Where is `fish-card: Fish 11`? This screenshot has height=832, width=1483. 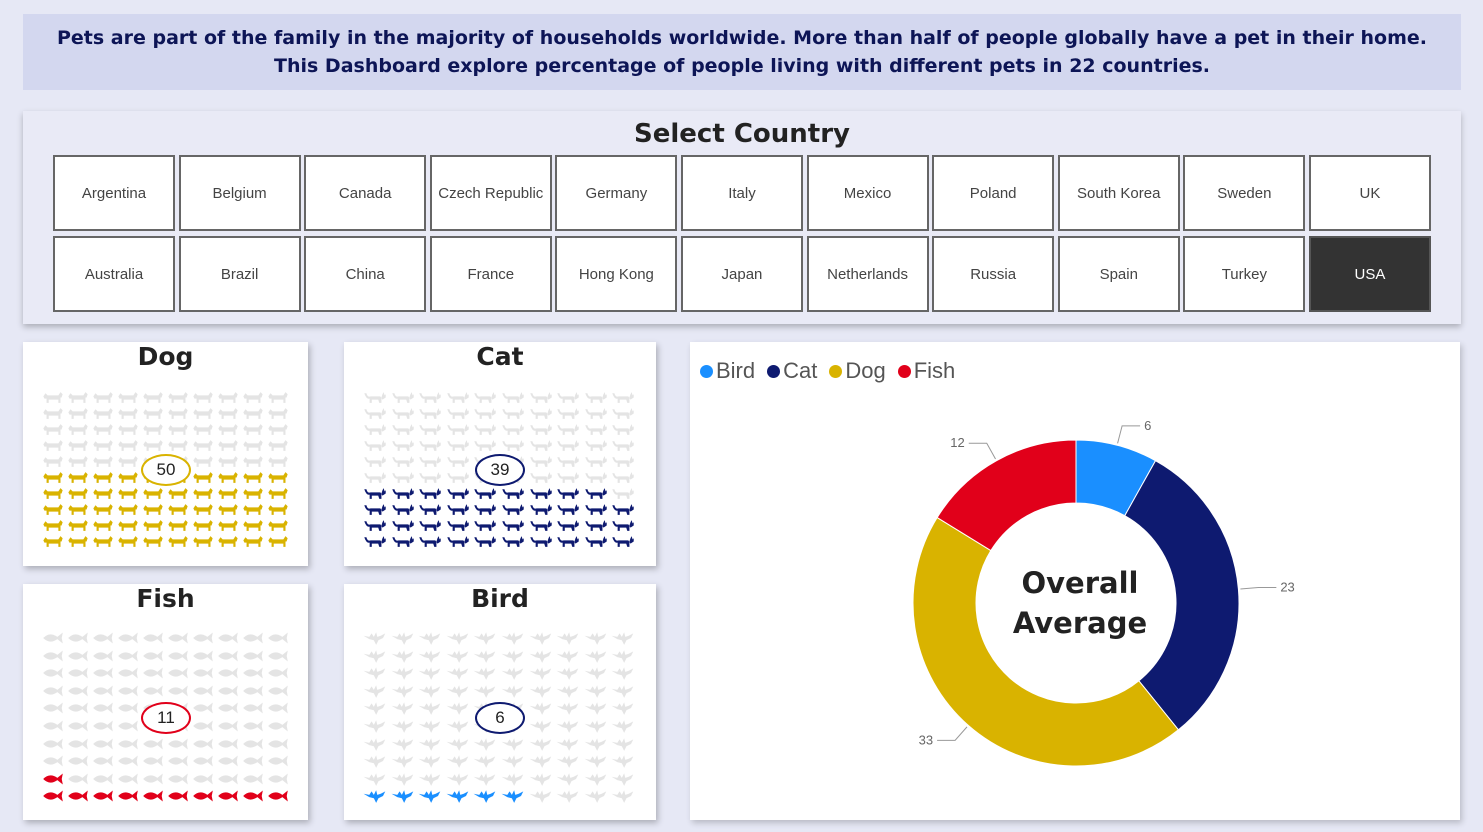
fish-card: Fish 11 is located at coordinates (165, 702).